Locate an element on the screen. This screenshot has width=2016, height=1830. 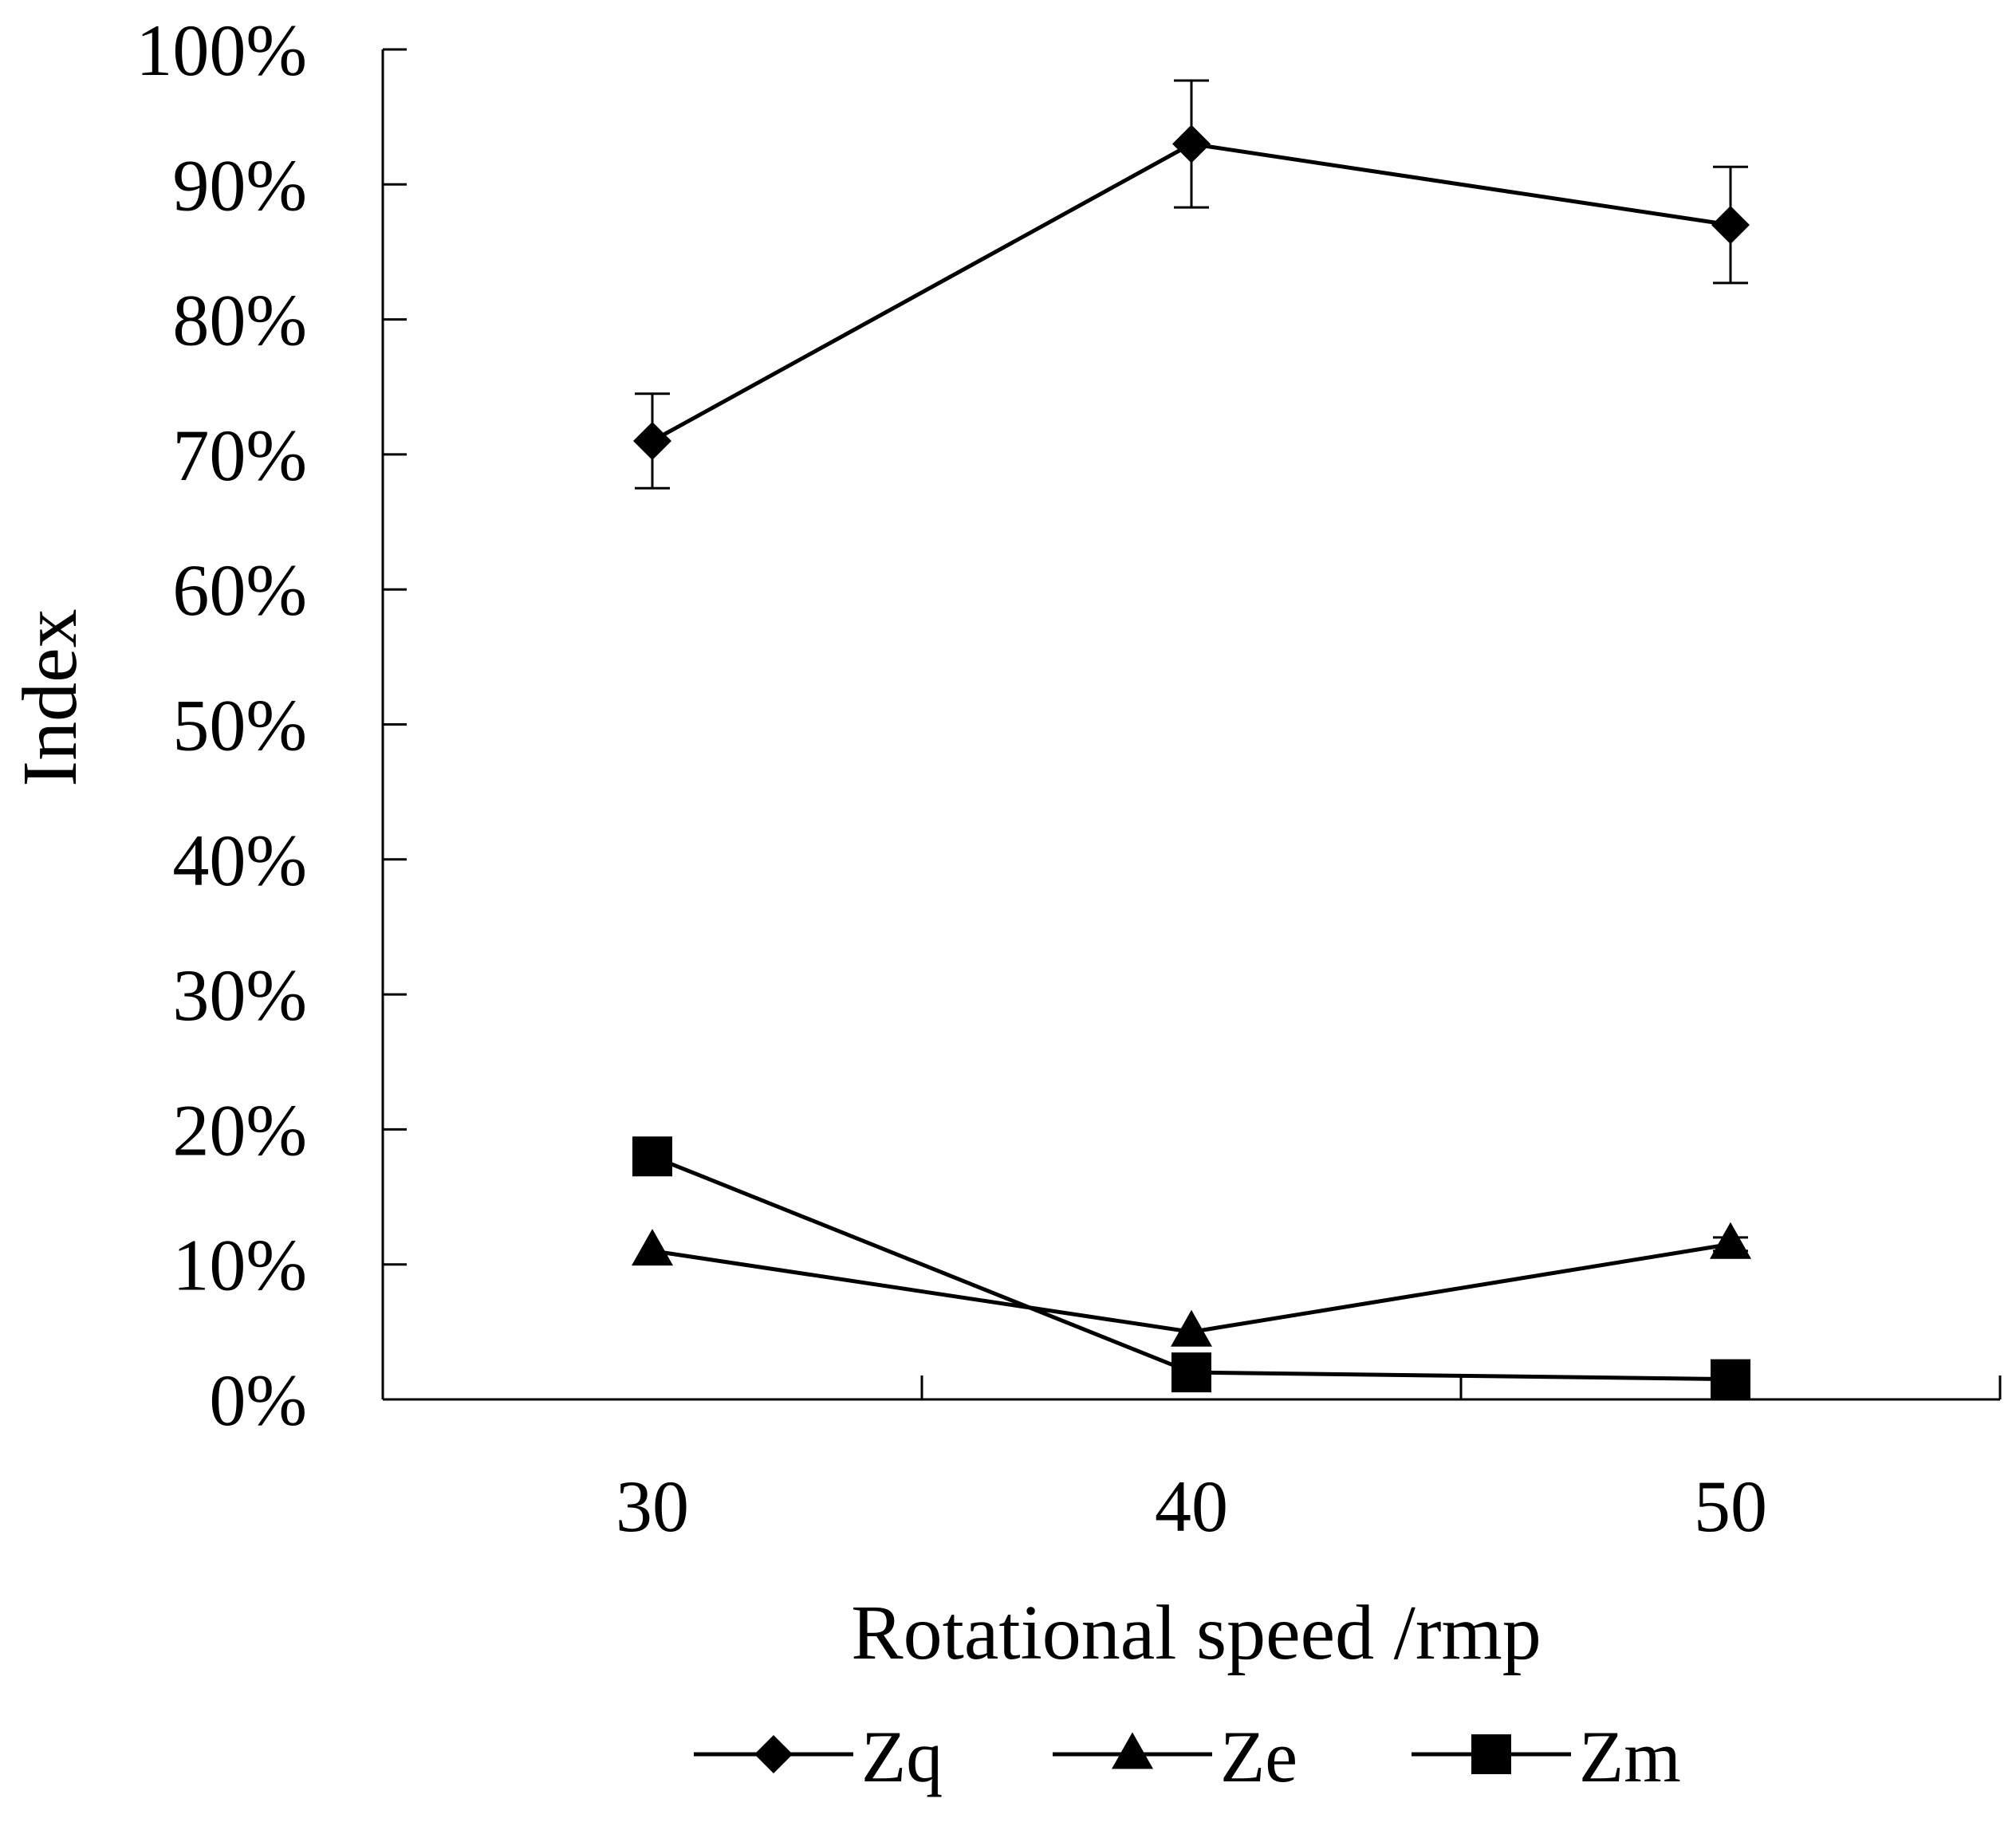
y-tick-label: 30% is located at coordinates (239, 995).